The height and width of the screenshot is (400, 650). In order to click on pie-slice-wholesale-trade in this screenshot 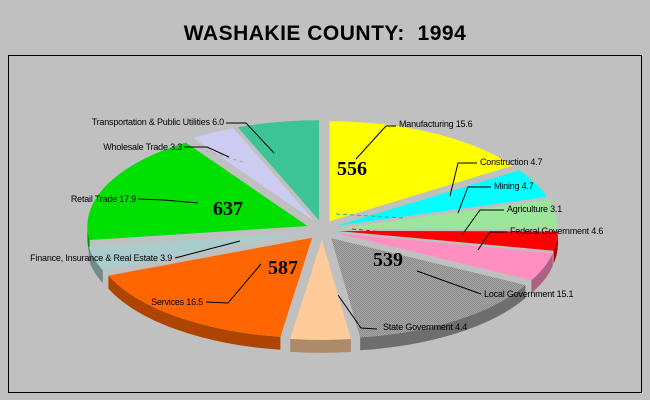, I will do `click(254, 175)`.